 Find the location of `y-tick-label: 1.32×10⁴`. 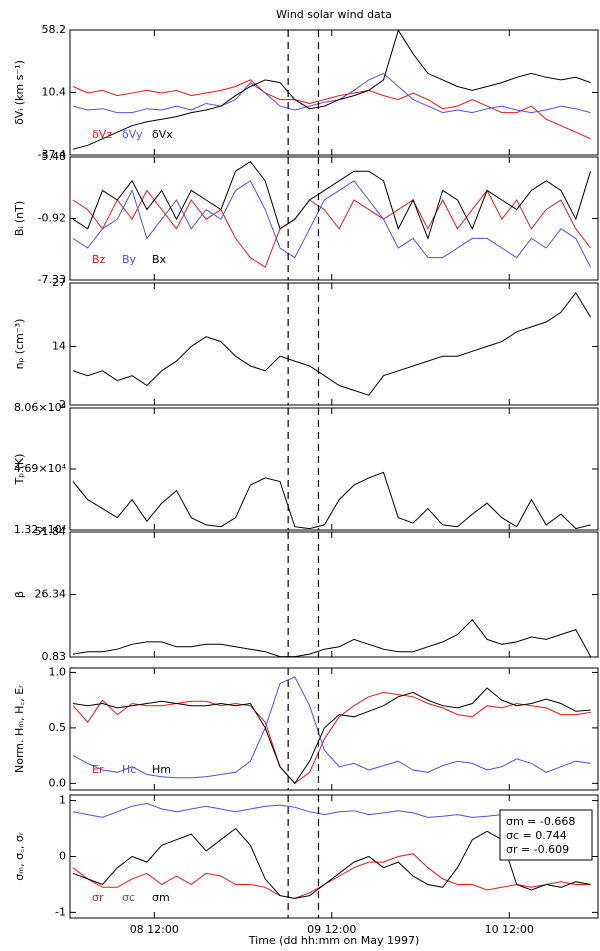

y-tick-label: 1.32×10⁴ is located at coordinates (40, 529).